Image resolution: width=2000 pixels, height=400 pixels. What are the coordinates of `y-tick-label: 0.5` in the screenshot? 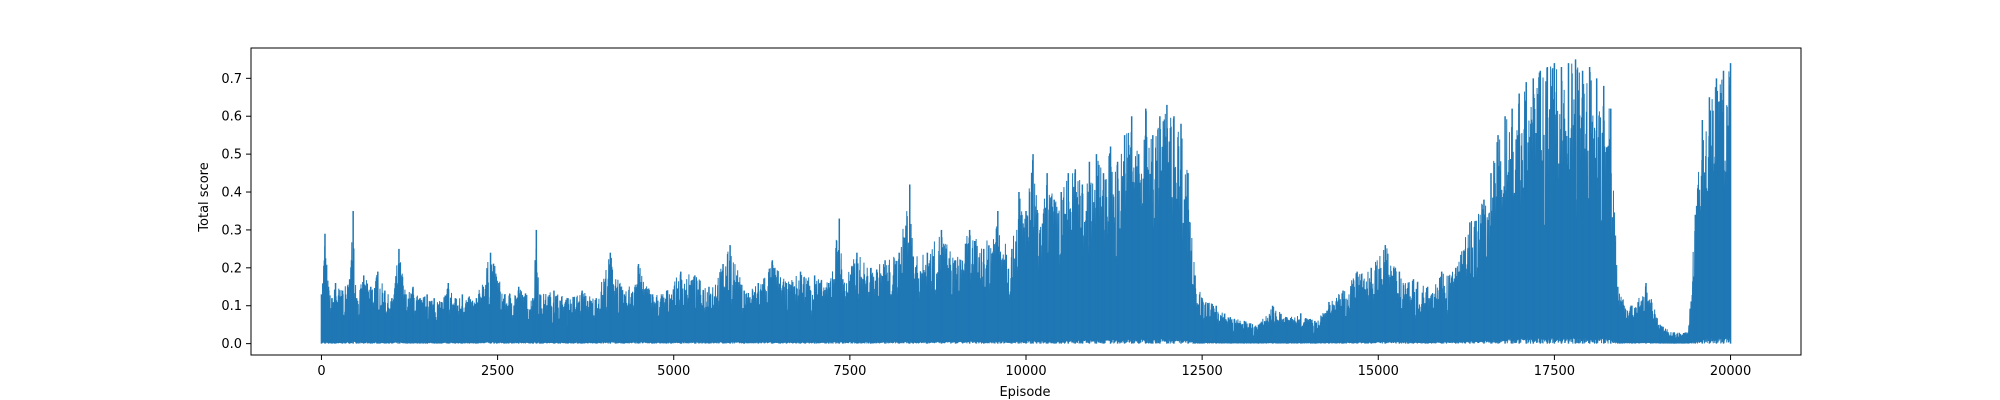 It's located at (231, 155).